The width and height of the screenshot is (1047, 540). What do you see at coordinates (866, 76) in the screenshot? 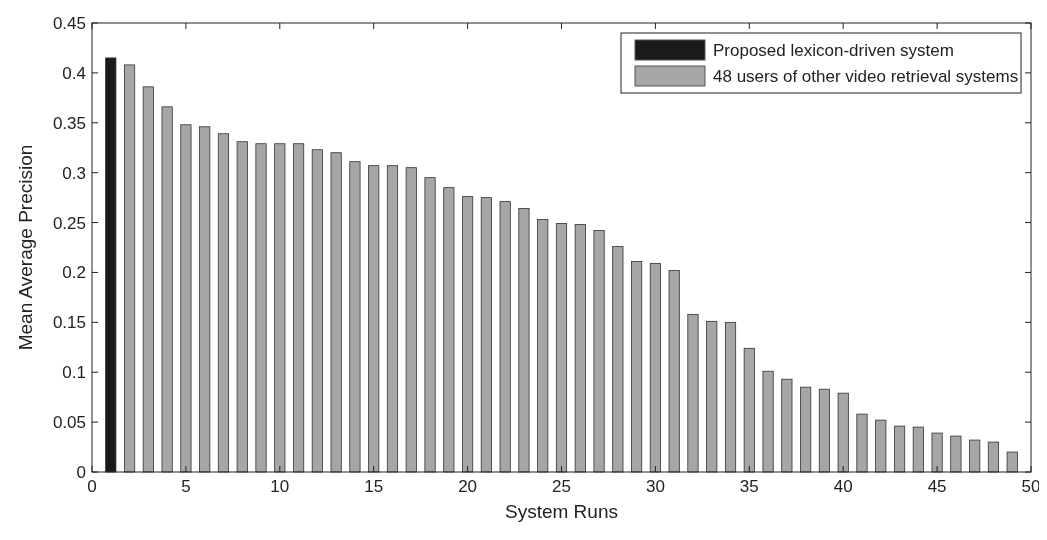
I see `legend-label: 48 users of other video retrieval systems` at bounding box center [866, 76].